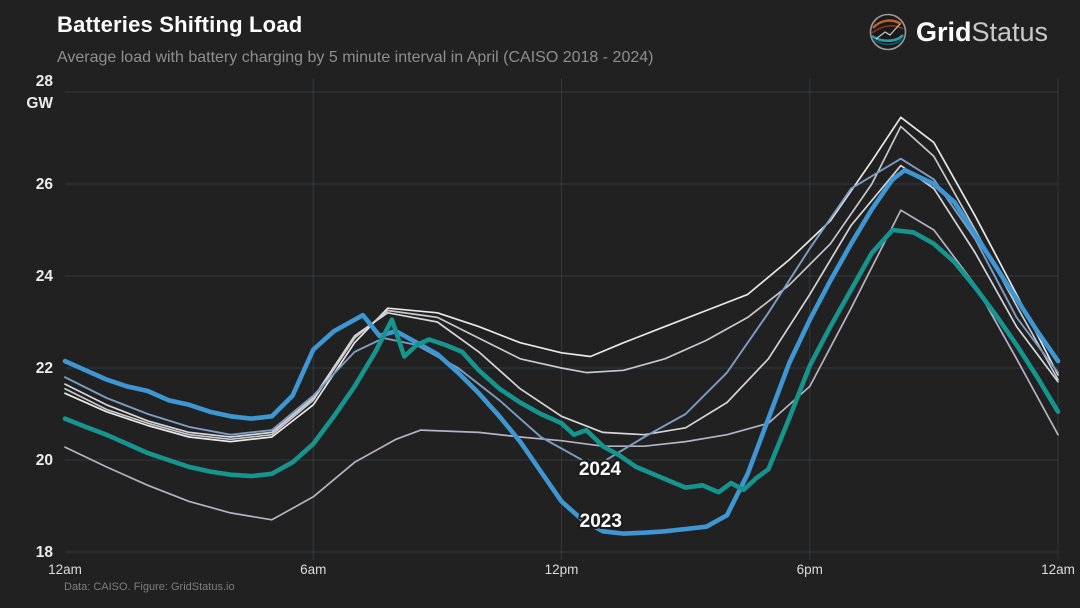  Describe the element at coordinates (600, 469) in the screenshot. I see `series-label-2024: 2024` at that location.